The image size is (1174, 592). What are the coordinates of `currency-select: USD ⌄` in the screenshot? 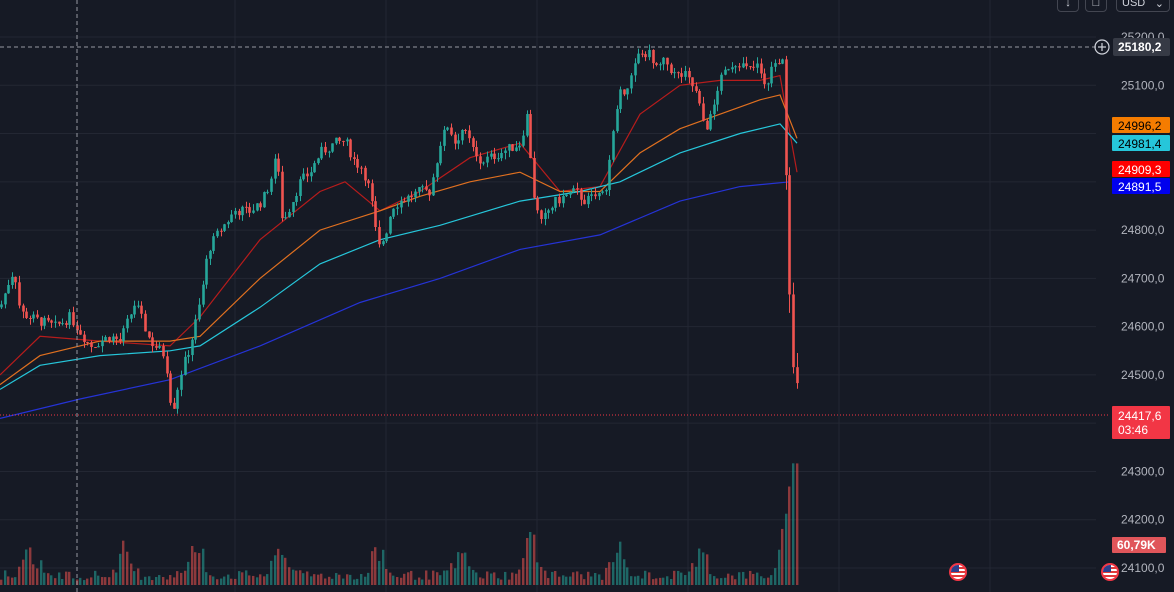 It's located at (1143, 6).